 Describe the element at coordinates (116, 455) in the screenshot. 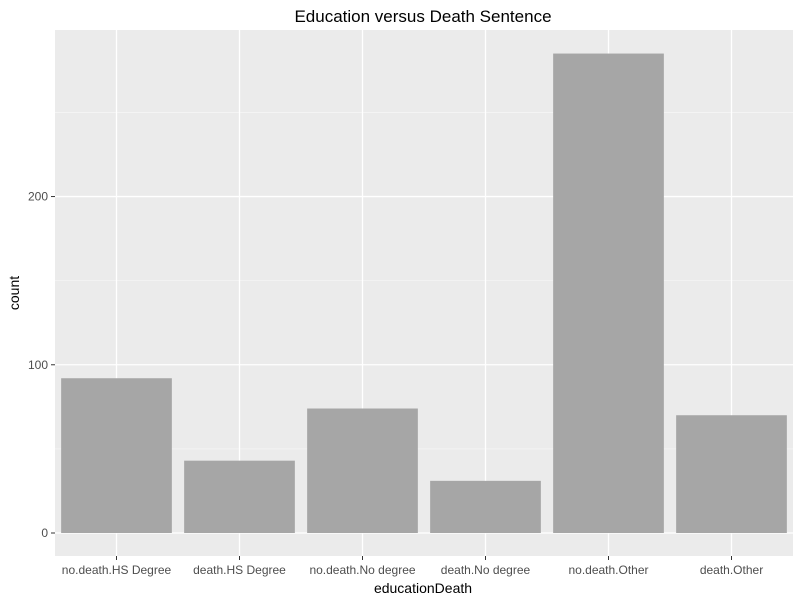

I see `bar-no-death-hs-degree` at that location.